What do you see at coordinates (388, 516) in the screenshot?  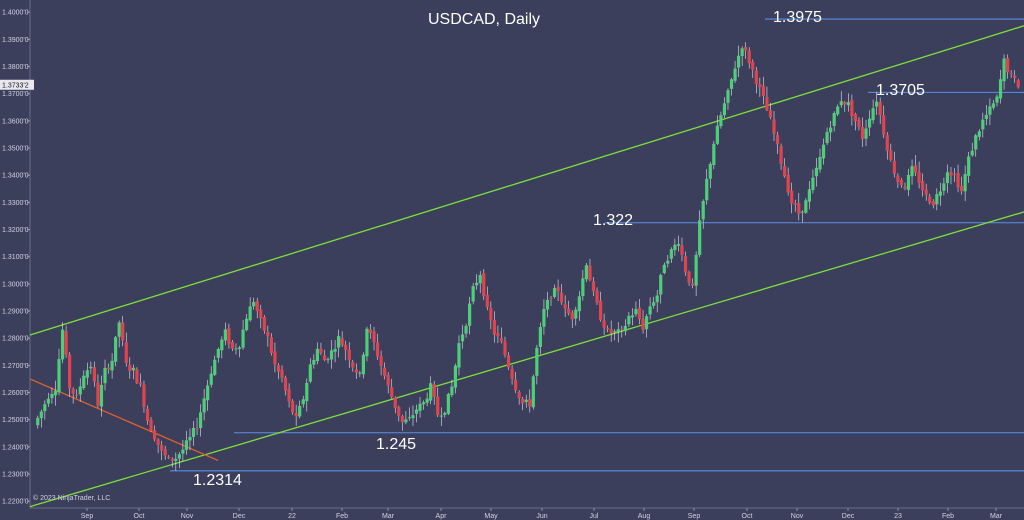 I see `x-tick-label: Mar` at bounding box center [388, 516].